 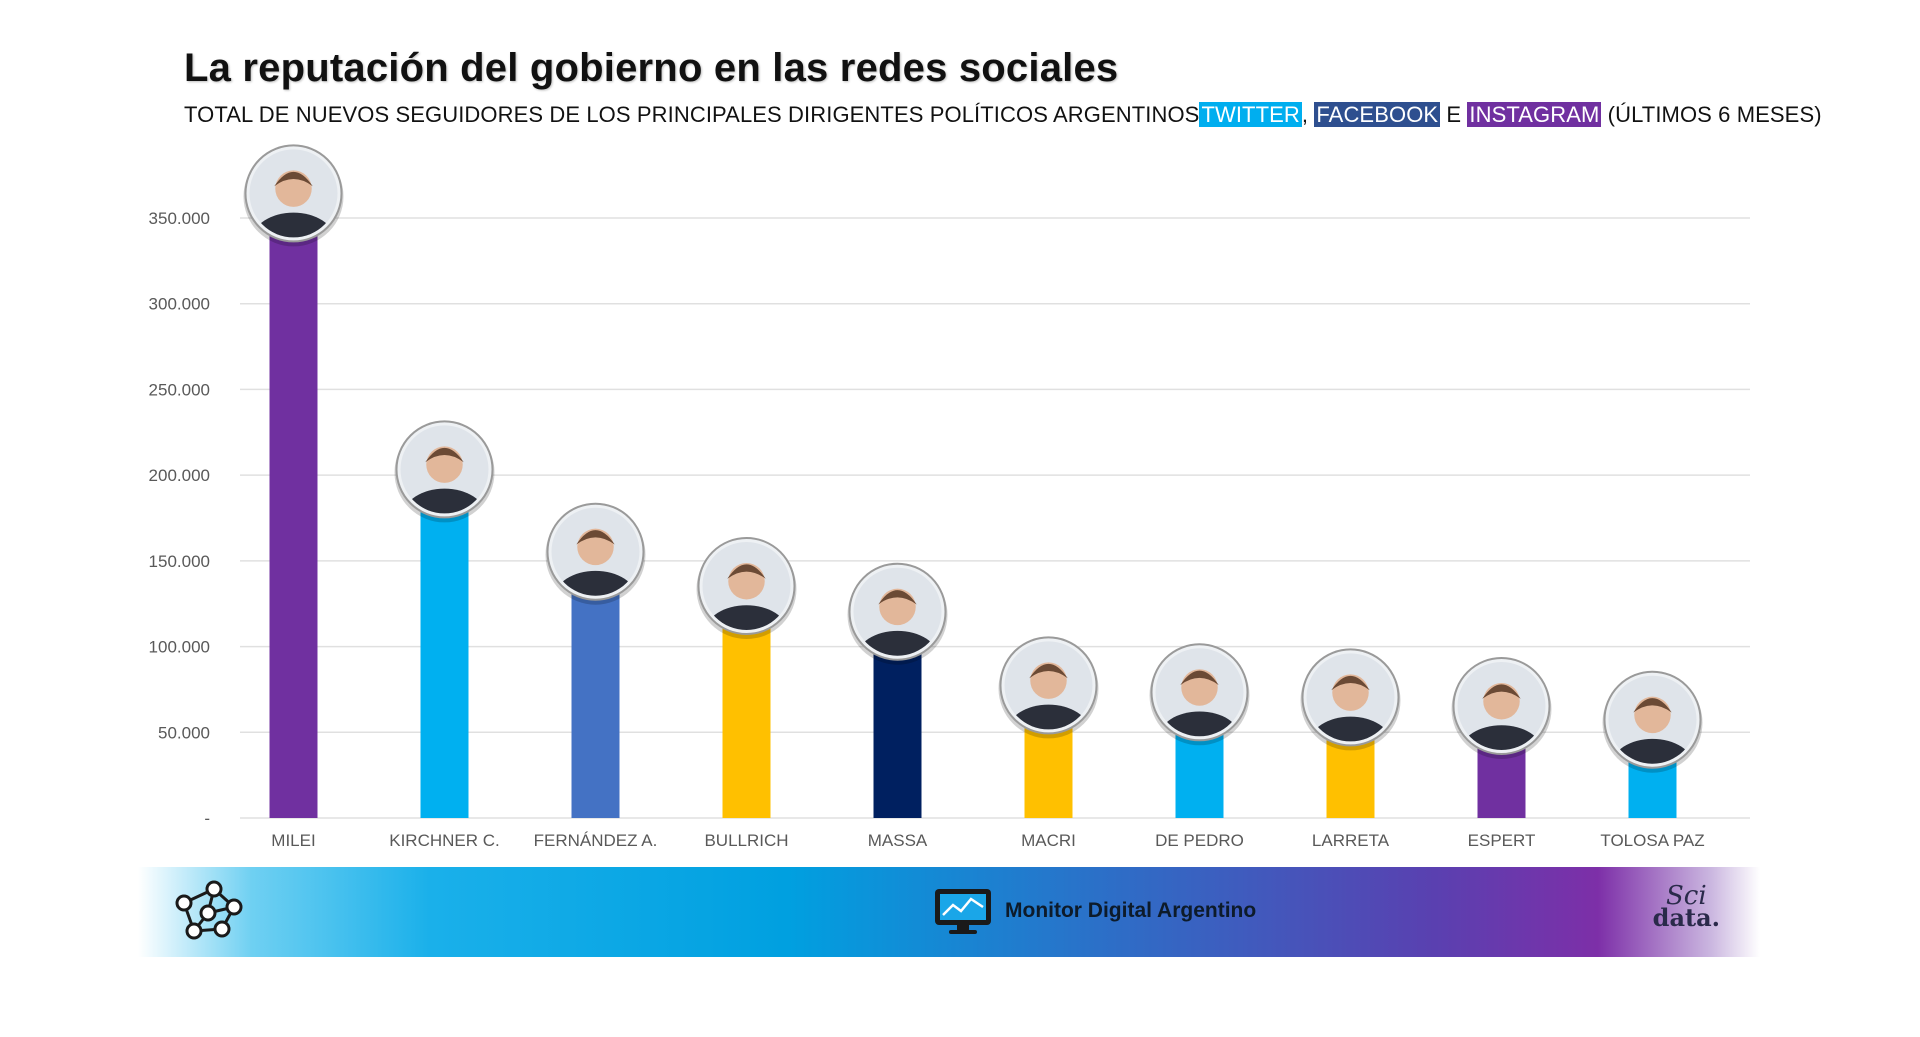 I want to click on y-tick-label: 350.000, so click(x=179, y=218).